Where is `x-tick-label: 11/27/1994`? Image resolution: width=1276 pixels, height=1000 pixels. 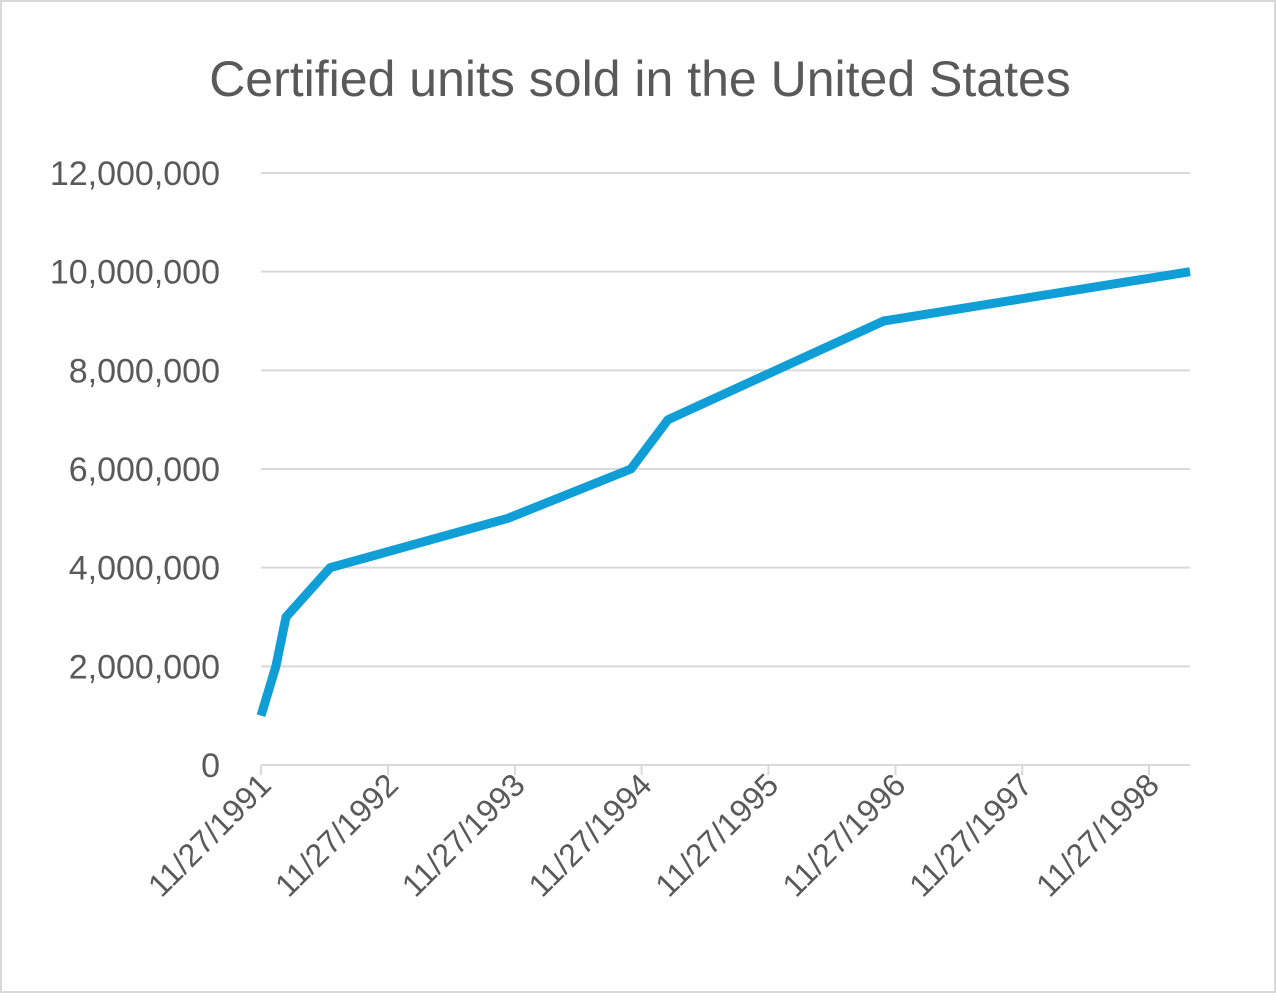 x-tick-label: 11/27/1994 is located at coordinates (590, 834).